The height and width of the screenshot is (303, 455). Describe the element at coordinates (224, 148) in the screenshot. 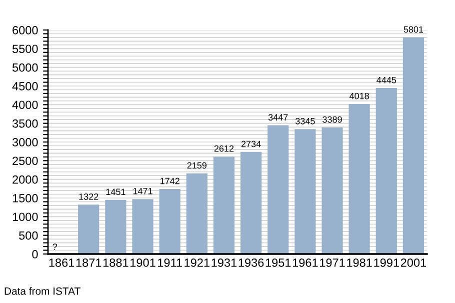

I see `data-label: 2612` at that location.